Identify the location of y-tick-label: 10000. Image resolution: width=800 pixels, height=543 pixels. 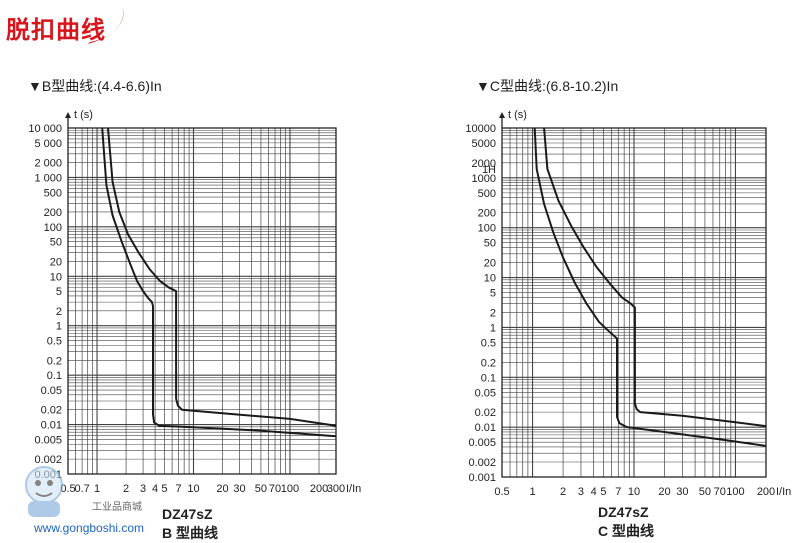
(480, 129).